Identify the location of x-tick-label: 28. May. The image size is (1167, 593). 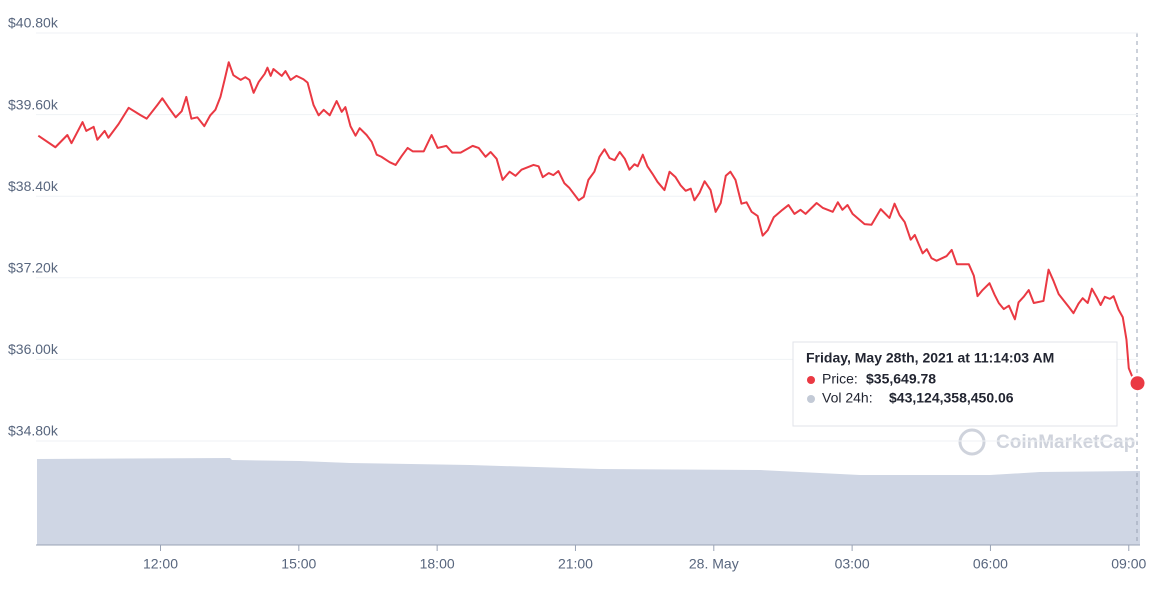
(714, 564).